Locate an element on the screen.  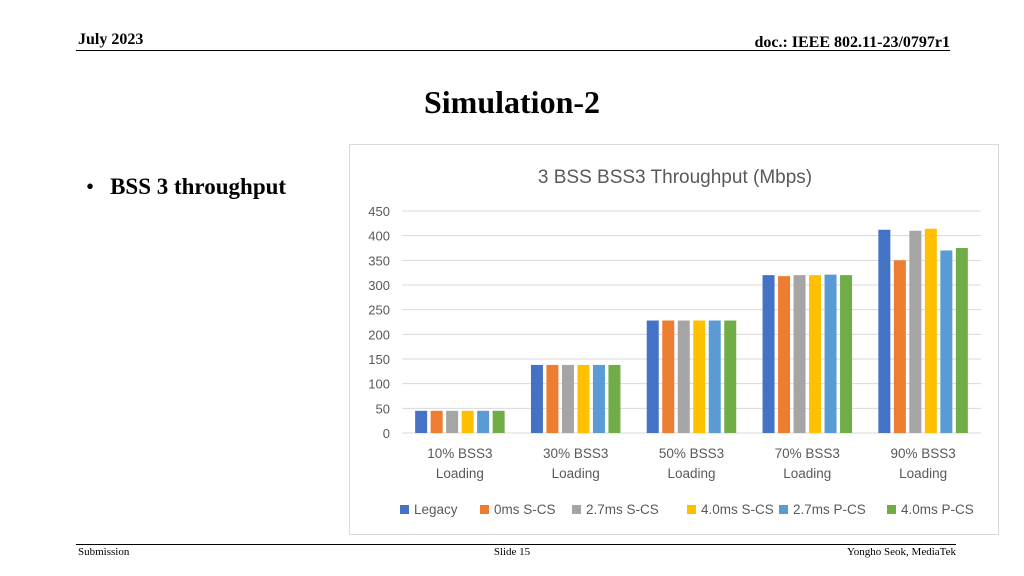
y-tick-label: 450 is located at coordinates (379, 211).